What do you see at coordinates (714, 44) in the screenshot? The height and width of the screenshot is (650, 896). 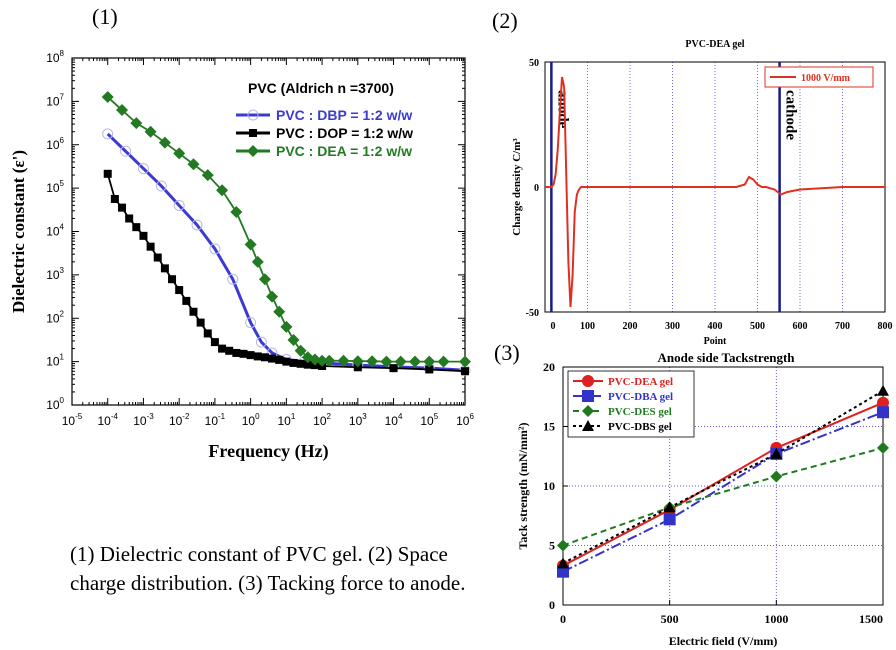 I see `chart-title: PVC-DEA gel` at bounding box center [714, 44].